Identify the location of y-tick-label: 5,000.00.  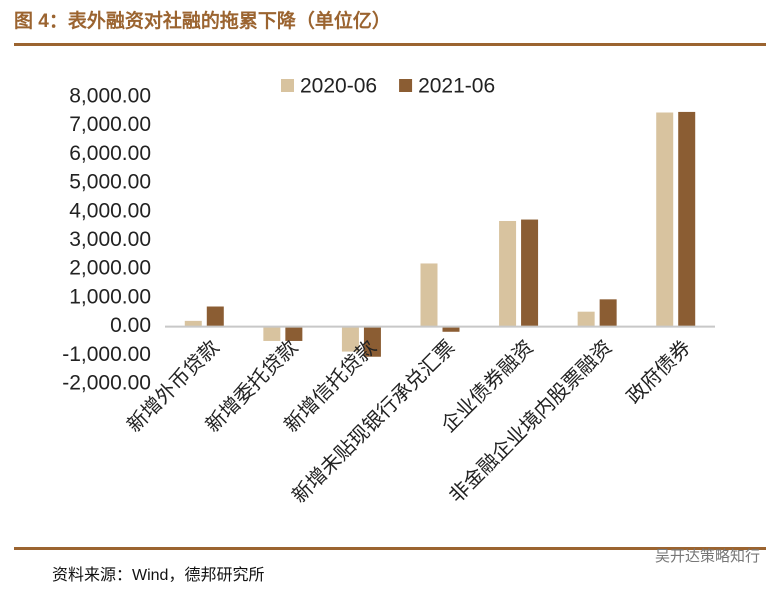
(110, 182).